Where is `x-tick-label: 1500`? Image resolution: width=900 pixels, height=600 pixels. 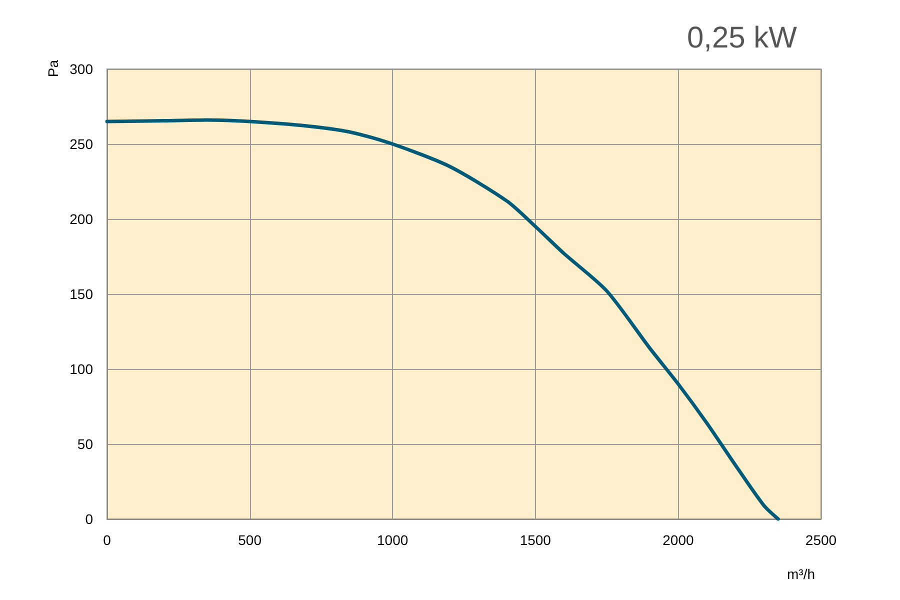
x-tick-label: 1500 is located at coordinates (536, 540).